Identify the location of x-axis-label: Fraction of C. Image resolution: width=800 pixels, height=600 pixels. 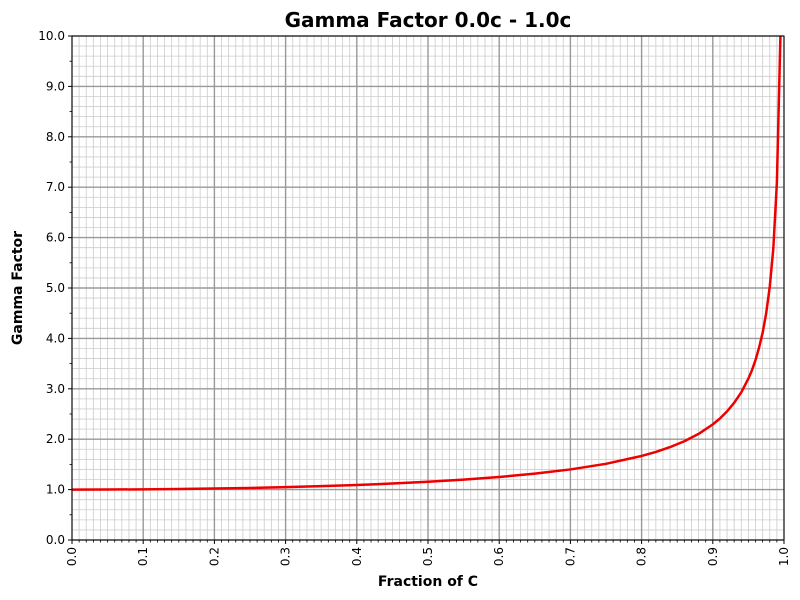
(428, 582).